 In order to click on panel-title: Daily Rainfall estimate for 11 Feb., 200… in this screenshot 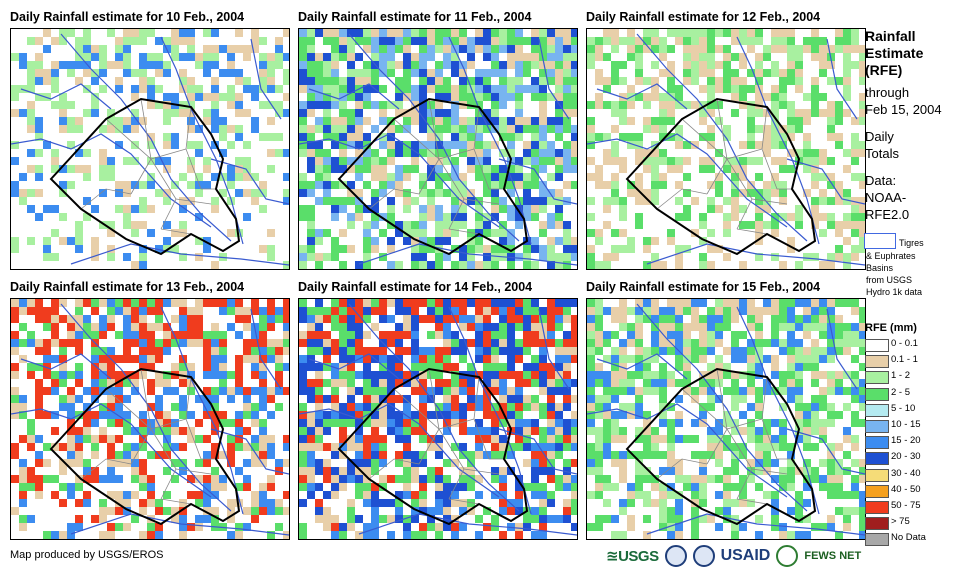, I will do `click(415, 17)`.